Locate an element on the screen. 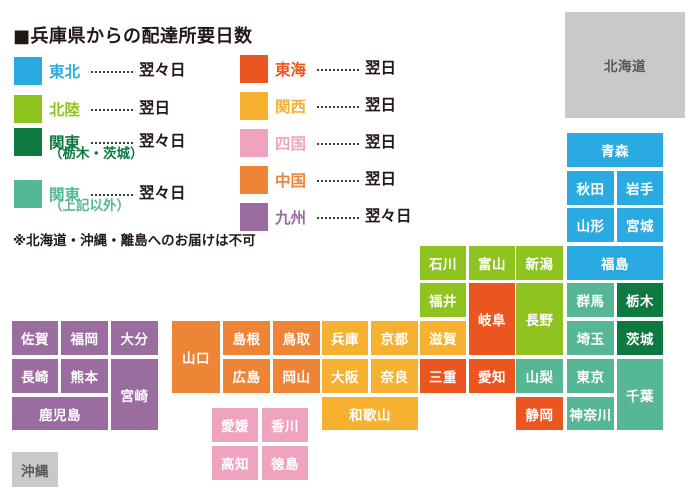 The width and height of the screenshot is (695, 502). prefecture-label: 千葉 is located at coordinates (640, 396).